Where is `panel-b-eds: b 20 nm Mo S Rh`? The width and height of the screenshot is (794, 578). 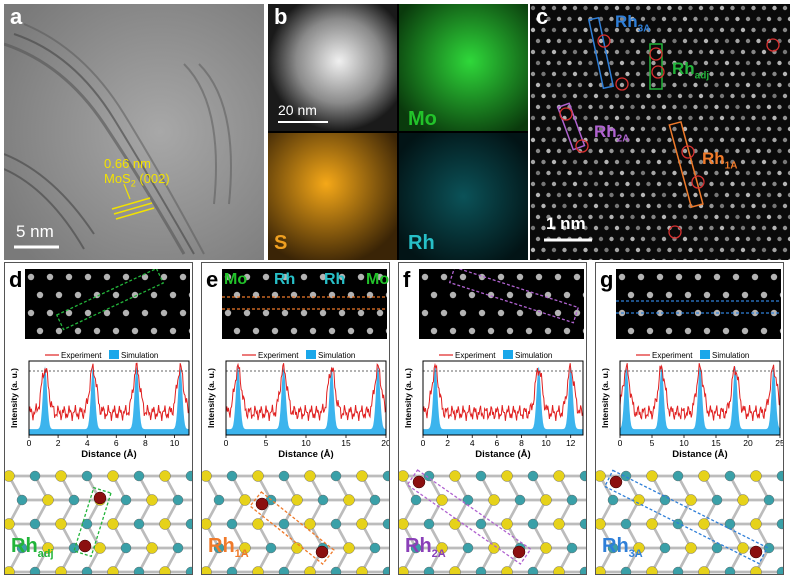
panel-b-eds: b 20 nm Mo S Rh is located at coordinates (398, 132).